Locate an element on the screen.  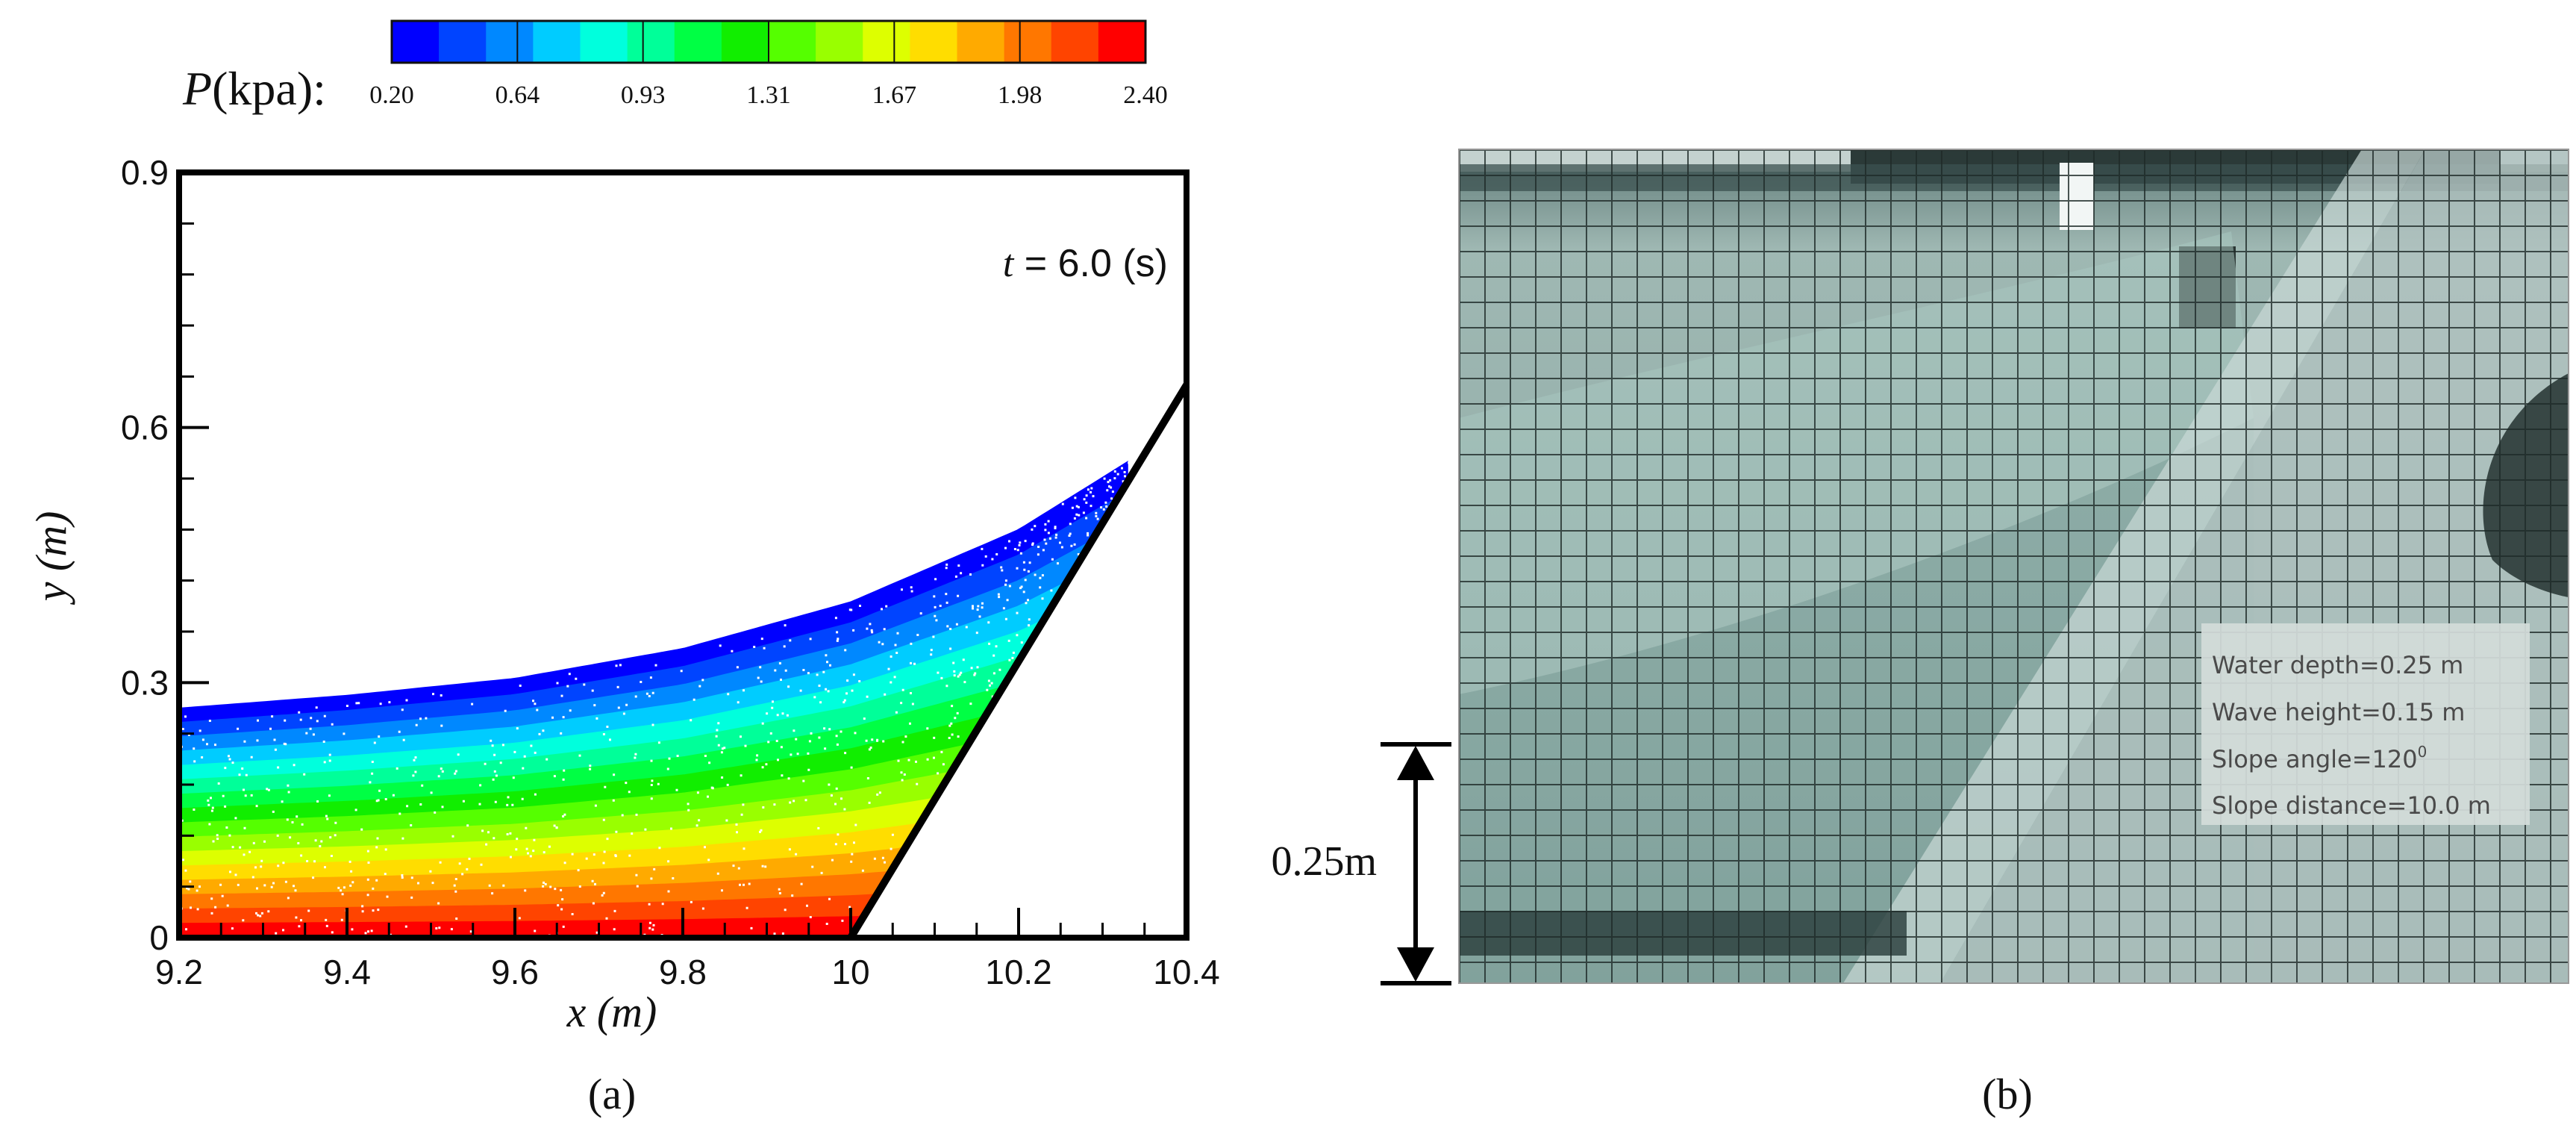
y-tick-label: 0 is located at coordinates (159, 937).